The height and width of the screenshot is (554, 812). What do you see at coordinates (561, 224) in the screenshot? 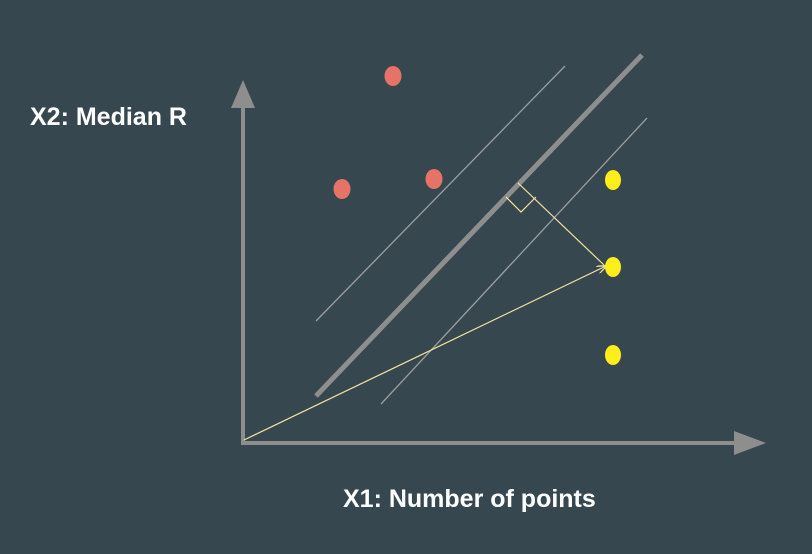
I see `perpendicular-distance-line` at bounding box center [561, 224].